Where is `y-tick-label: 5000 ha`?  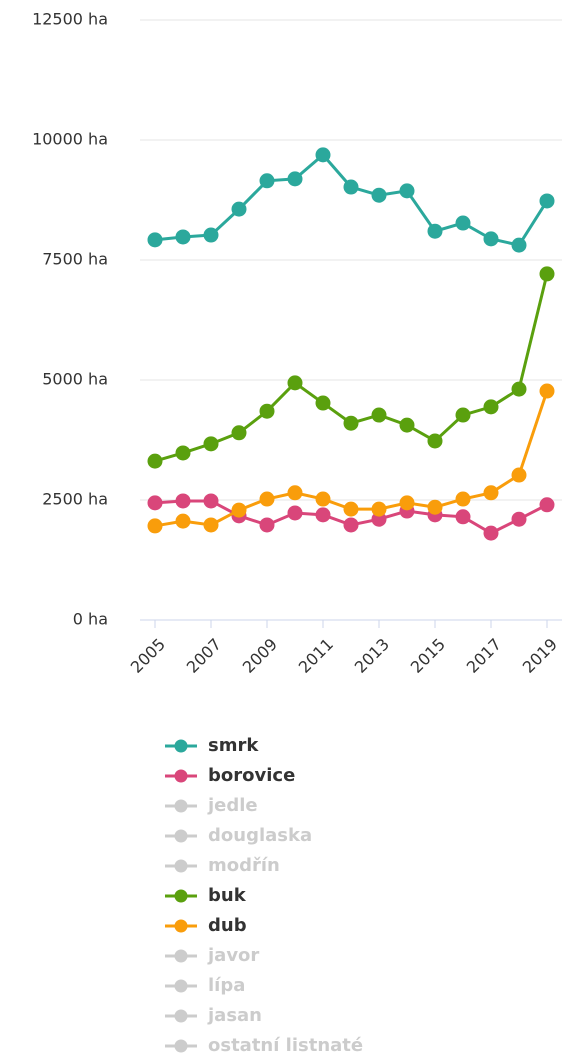
y-tick-label: 5000 ha is located at coordinates (75, 379).